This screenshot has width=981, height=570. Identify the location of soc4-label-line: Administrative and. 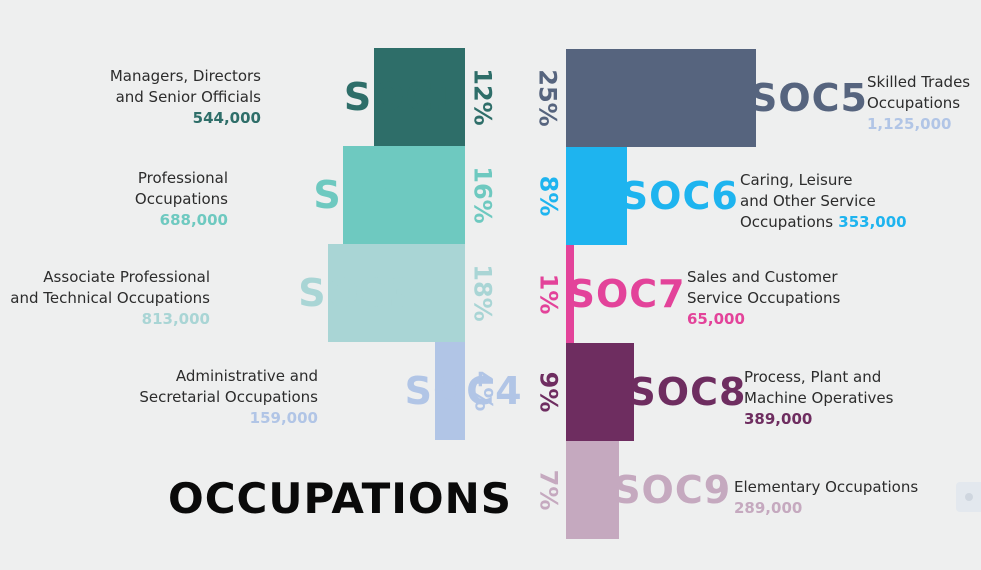
(246, 376).